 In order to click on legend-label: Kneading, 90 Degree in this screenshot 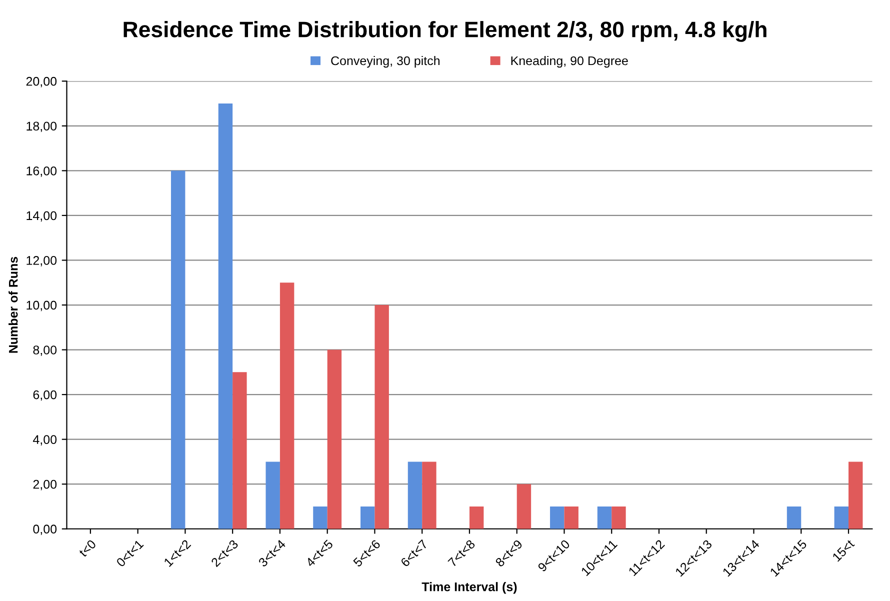, I will do `click(569, 62)`.